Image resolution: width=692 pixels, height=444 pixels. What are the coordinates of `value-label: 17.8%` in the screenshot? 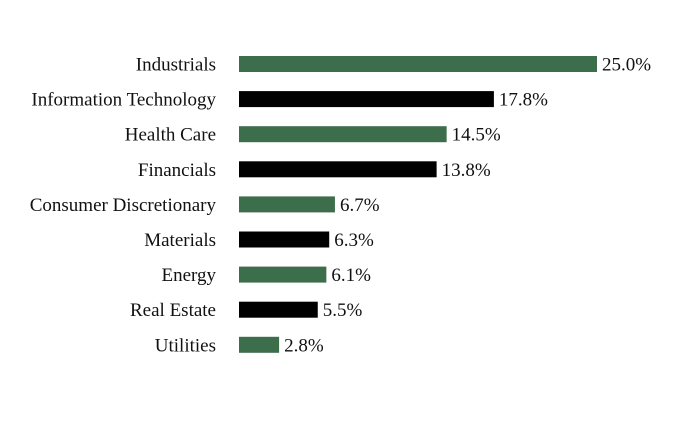 It's located at (523, 100).